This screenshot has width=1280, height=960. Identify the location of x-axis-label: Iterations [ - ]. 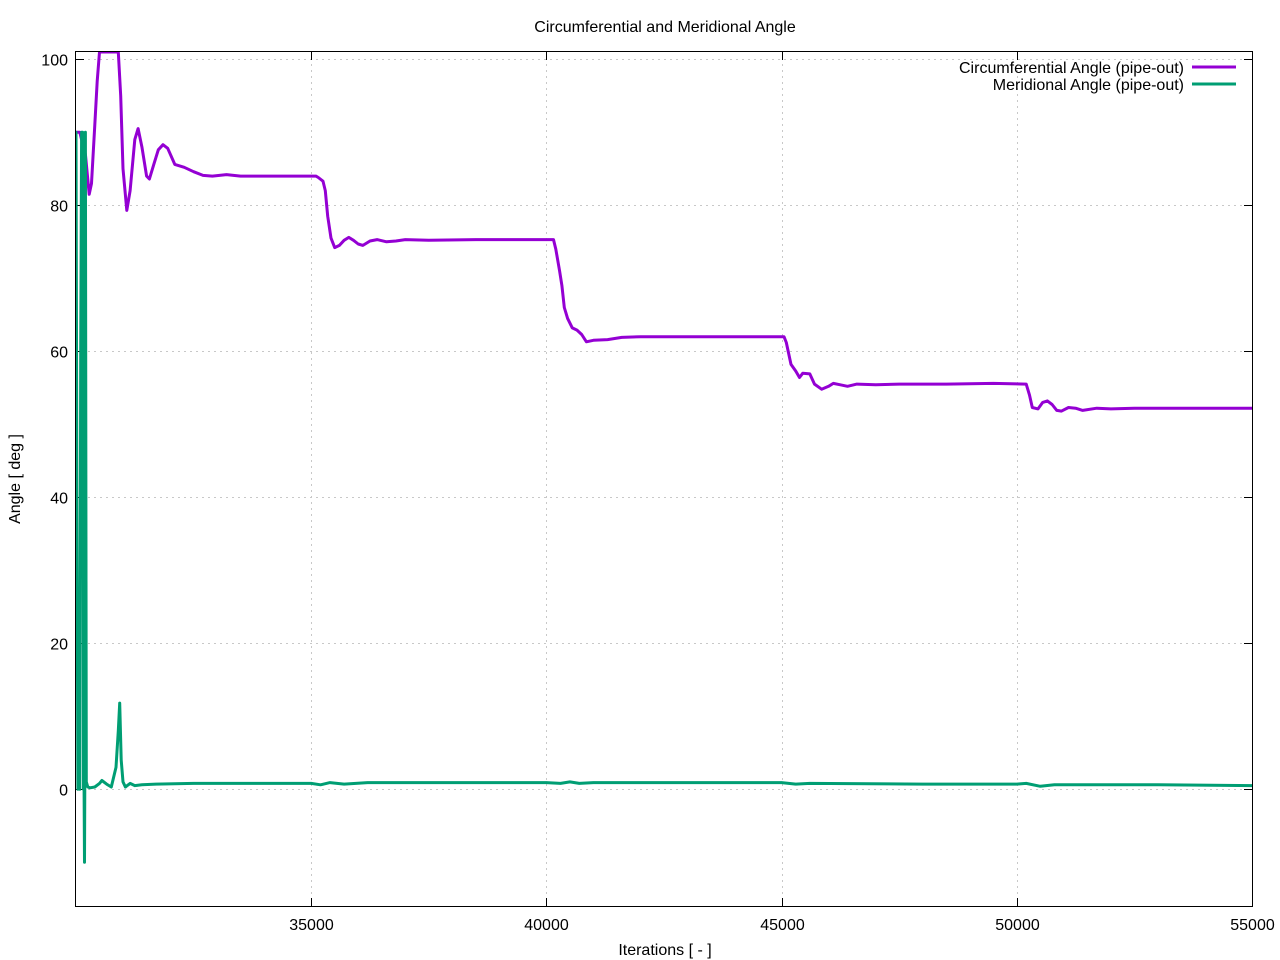
(664, 950).